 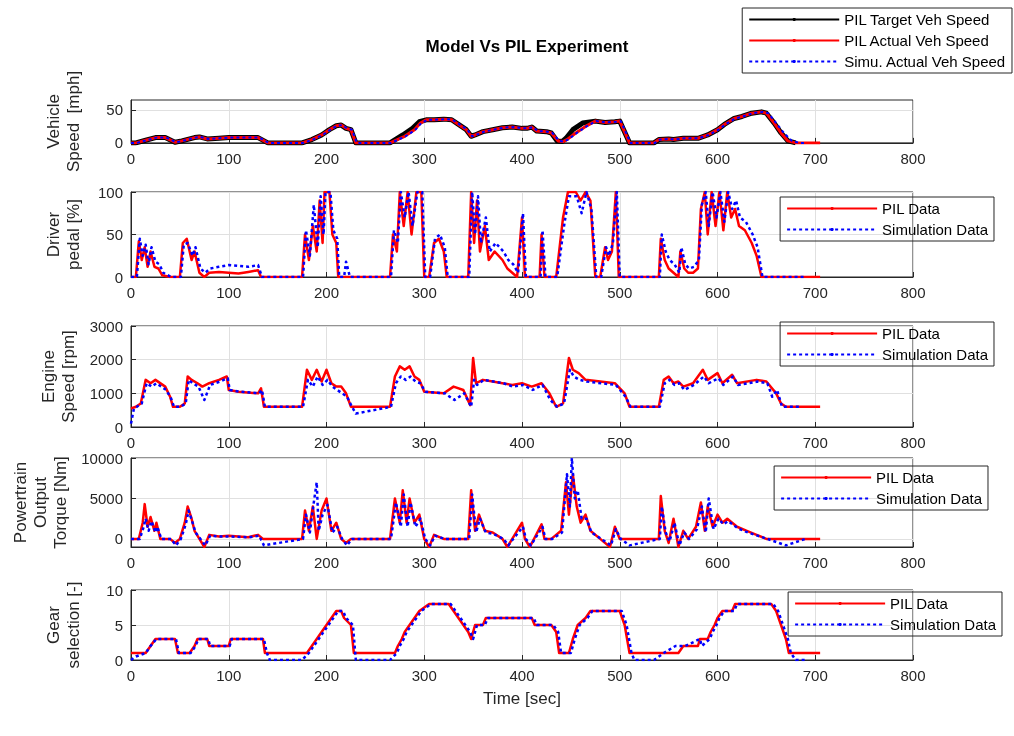 I want to click on x-axis-title: Time [sec], so click(x=522, y=698).